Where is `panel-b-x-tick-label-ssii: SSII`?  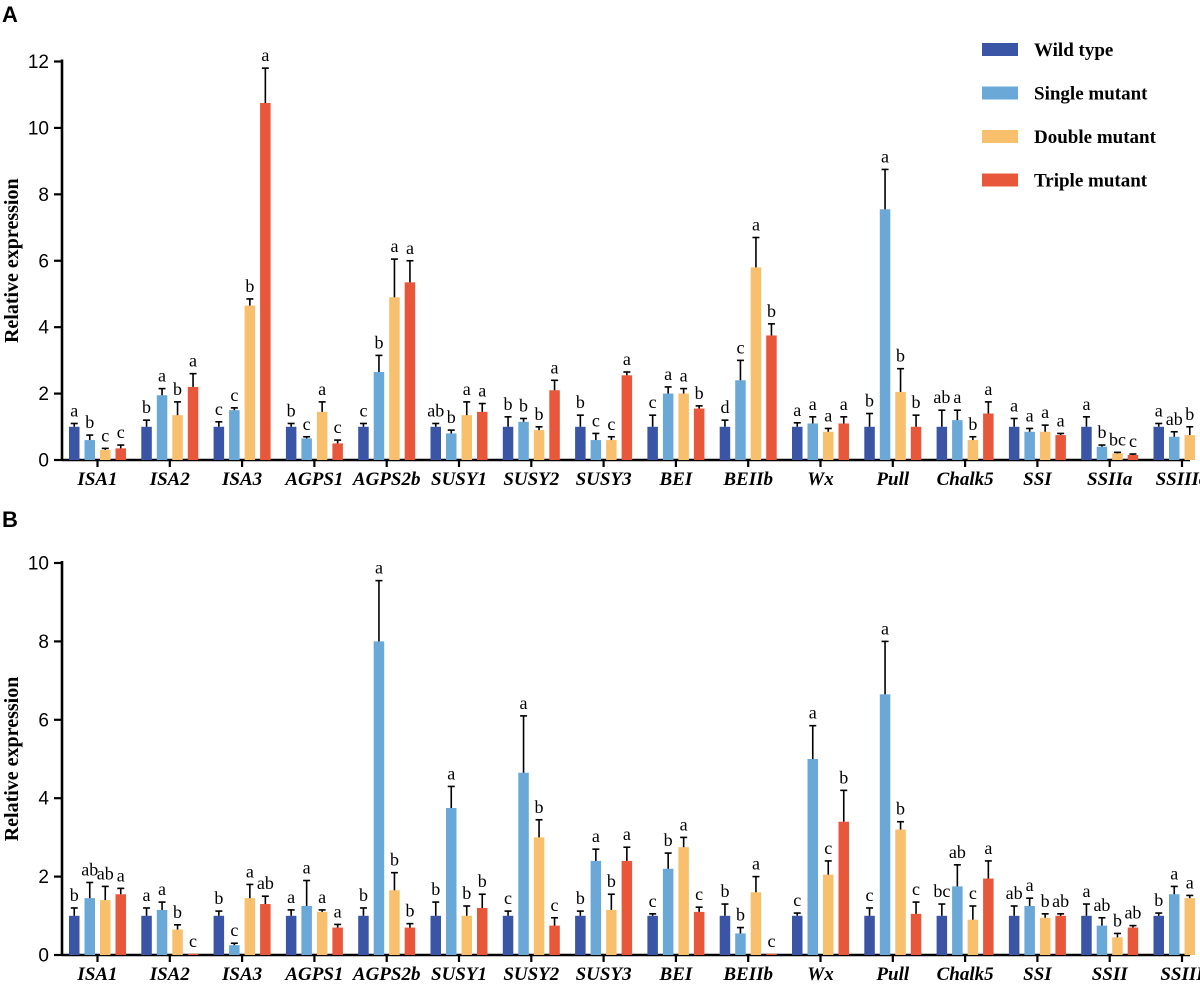 panel-b-x-tick-label-ssii: SSII is located at coordinates (1110, 974).